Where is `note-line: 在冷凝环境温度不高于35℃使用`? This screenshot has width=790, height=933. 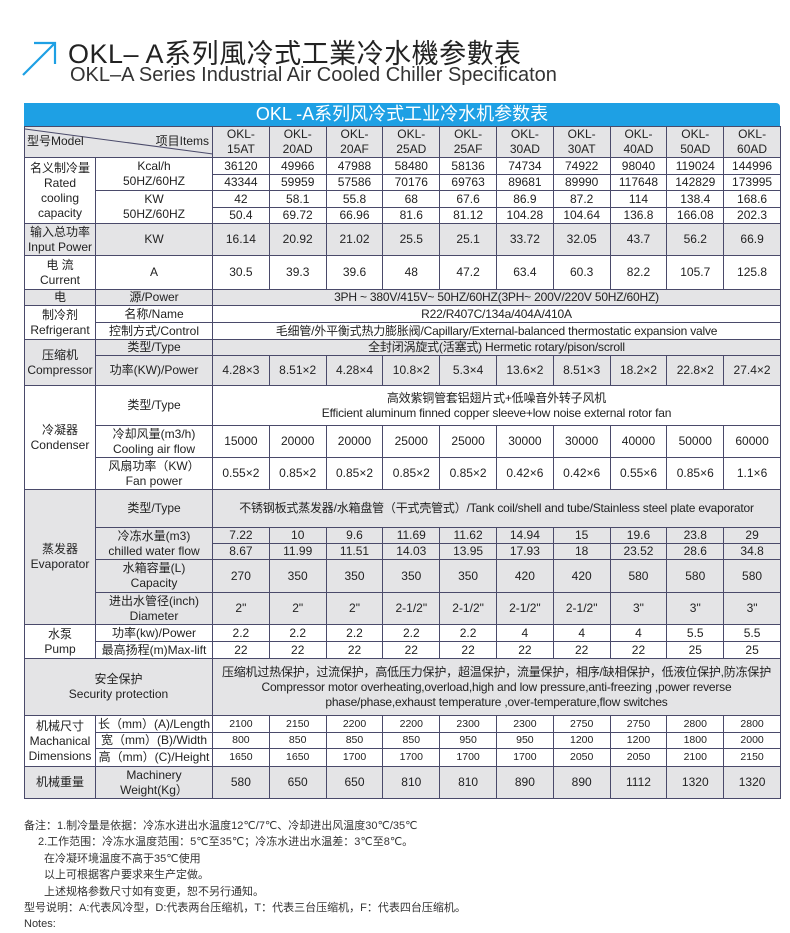 note-line: 在冷凝环境温度不高于35℃使用 is located at coordinates (122, 858).